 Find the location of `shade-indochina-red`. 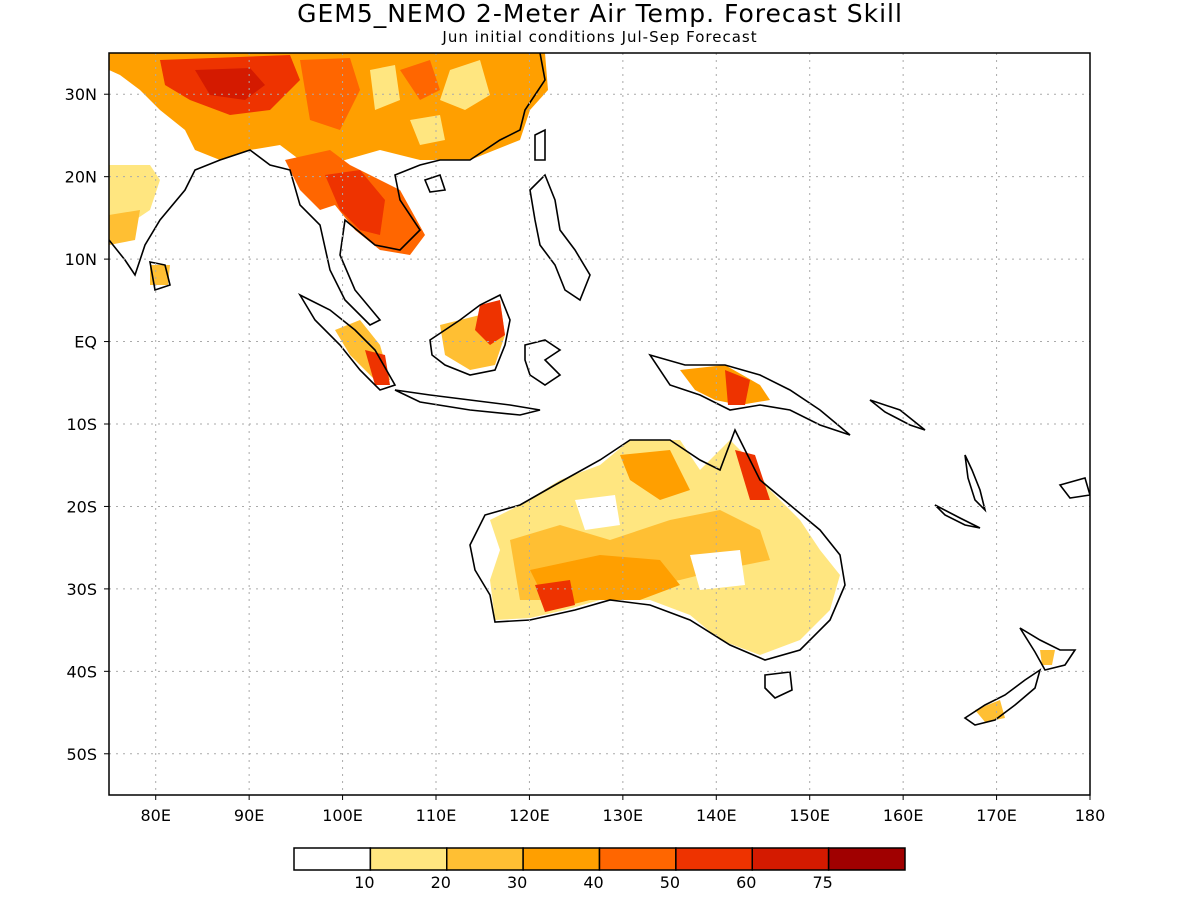

shade-indochina-red is located at coordinates (355, 202).